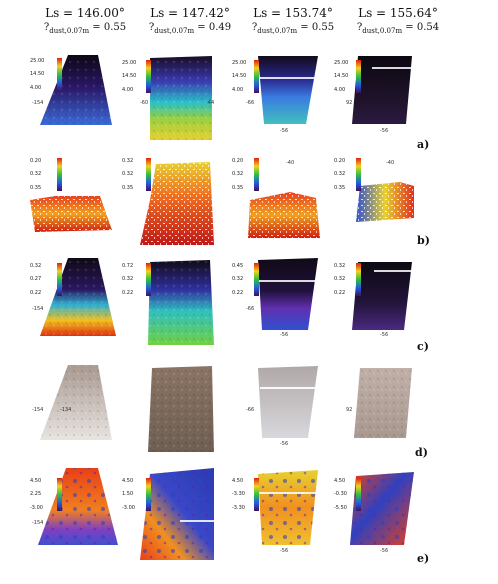 The height and width of the screenshot is (584, 498). Describe the element at coordinates (340, 494) in the screenshot. I see `svg-text: -0.30` at that location.